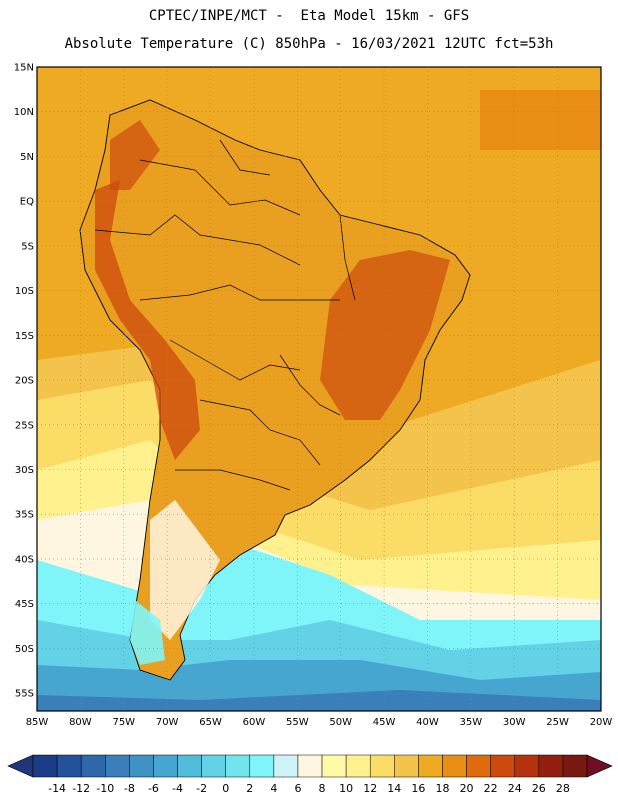 This screenshot has width=618, height=800. Describe the element at coordinates (24, 336) in the screenshot. I see `lat-label: 15S` at that location.